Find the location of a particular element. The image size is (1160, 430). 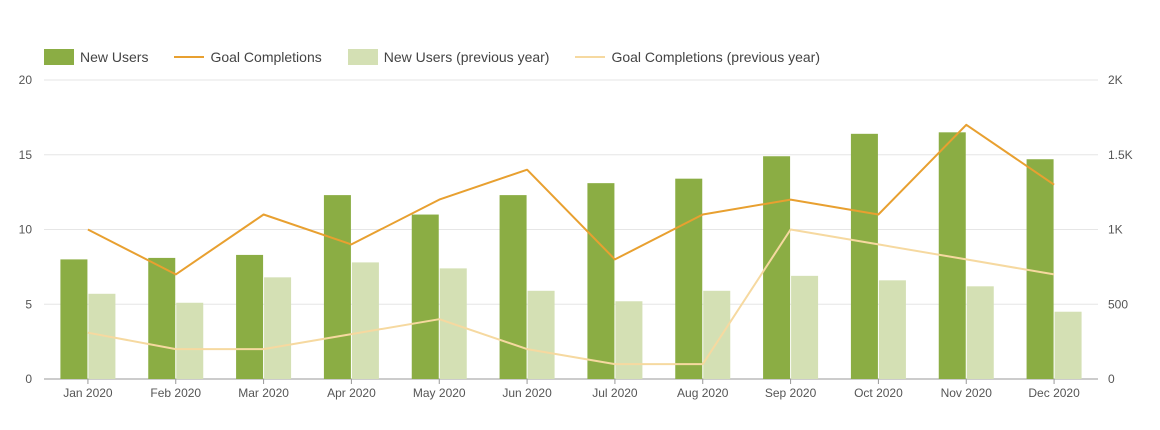

y-left-tick-label: 10 is located at coordinates (26, 230).